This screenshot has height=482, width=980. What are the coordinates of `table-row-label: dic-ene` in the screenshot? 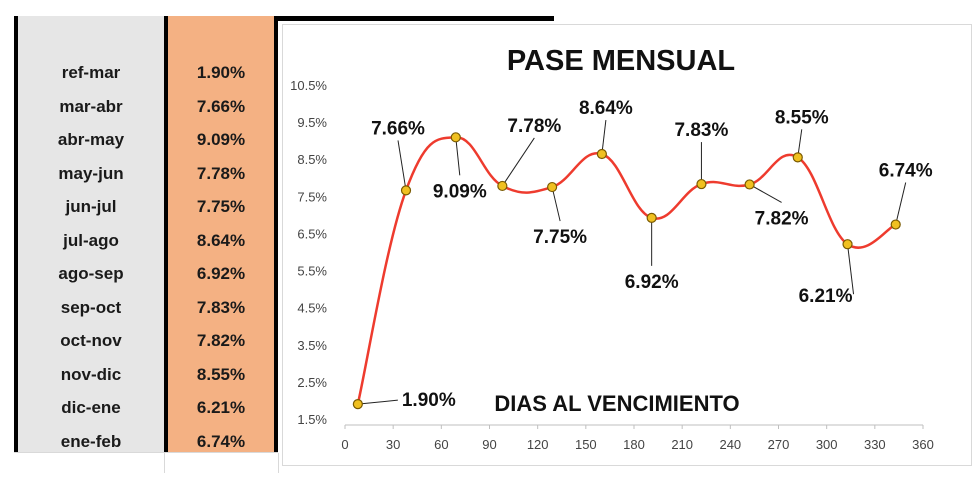 It's located at (91, 407).